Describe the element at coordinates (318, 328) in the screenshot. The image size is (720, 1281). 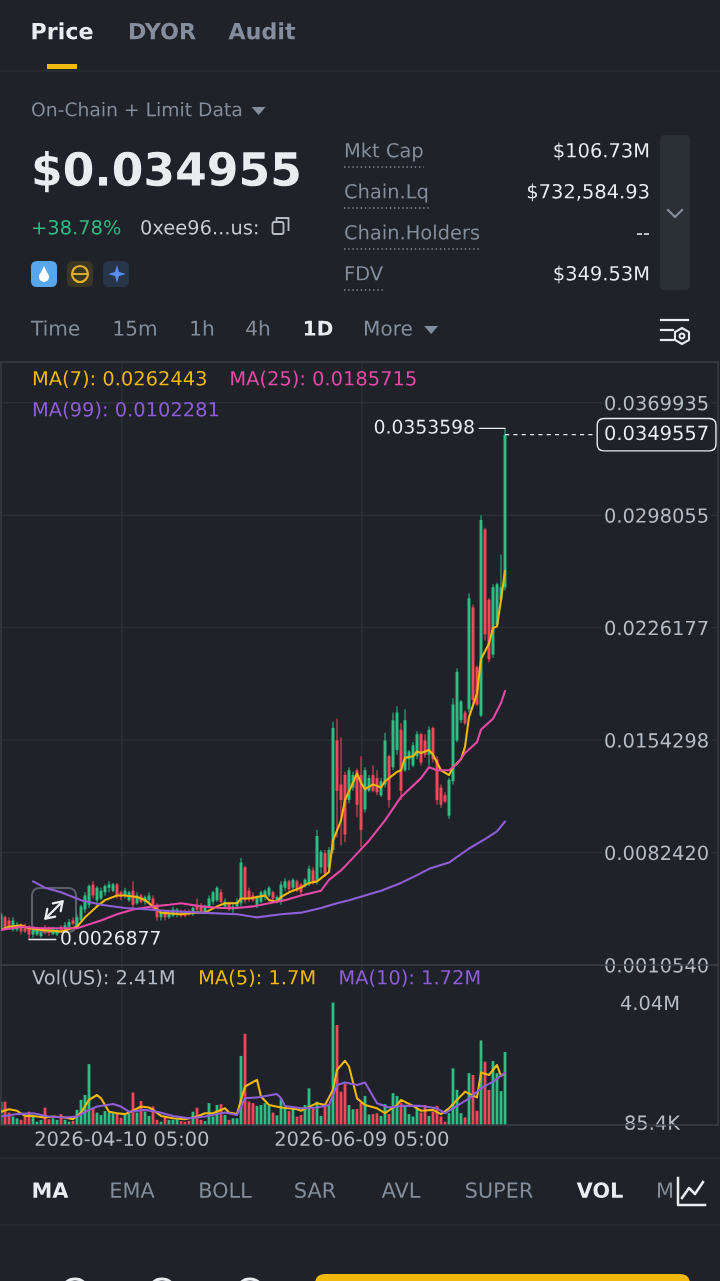
I see `text: 1D` at that location.